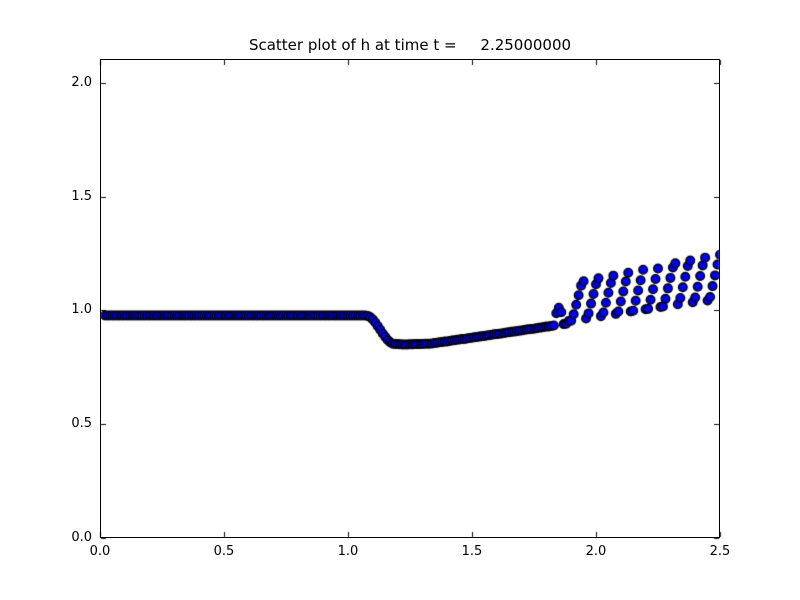 The height and width of the screenshot is (600, 800). What do you see at coordinates (348, 551) in the screenshot?
I see `x-tick-label: 1.0` at bounding box center [348, 551].